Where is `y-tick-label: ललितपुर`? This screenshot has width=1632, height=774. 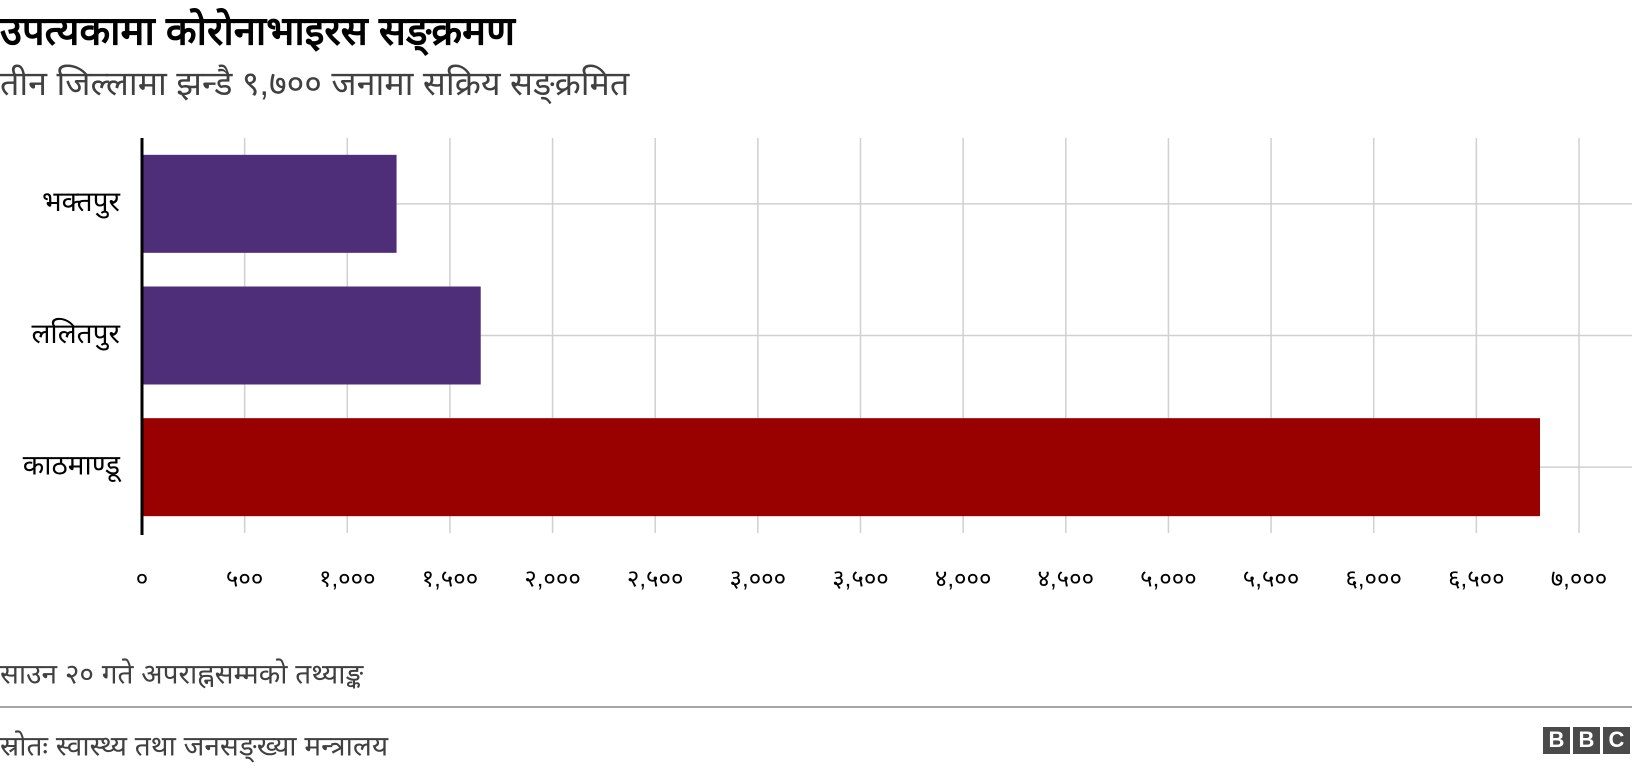
y-tick-label: ललितपुर is located at coordinates (75, 334).